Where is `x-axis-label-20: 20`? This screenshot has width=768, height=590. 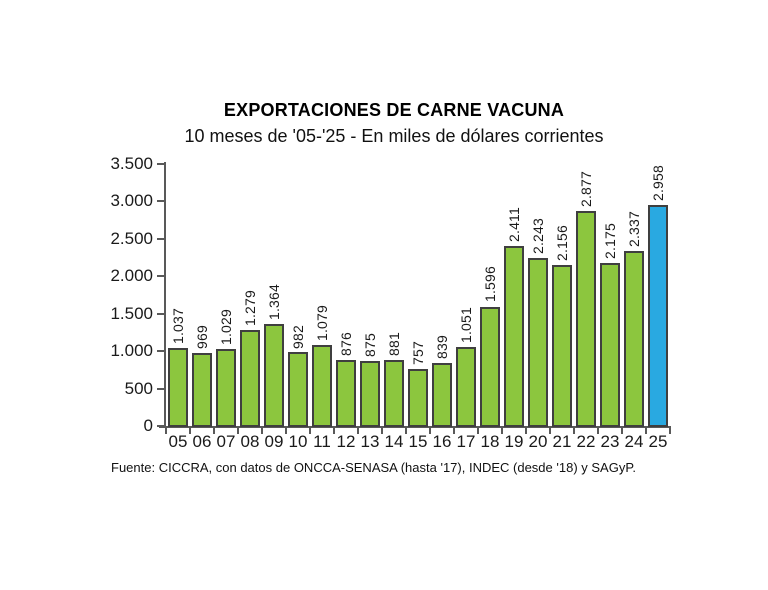
x-axis-label-20: 20 is located at coordinates (538, 441).